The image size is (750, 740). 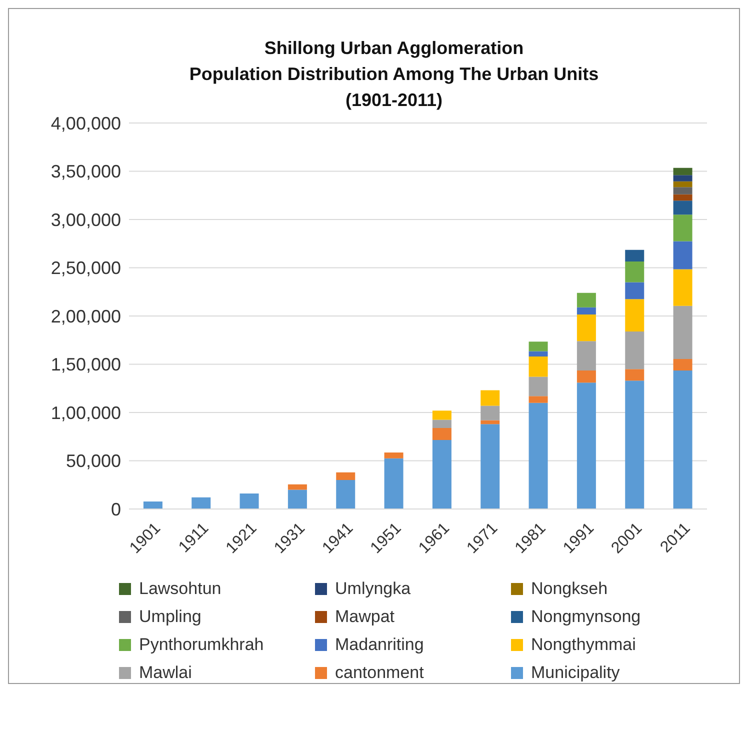 I want to click on y-tick-label: 2,50,000, so click(x=85, y=268).